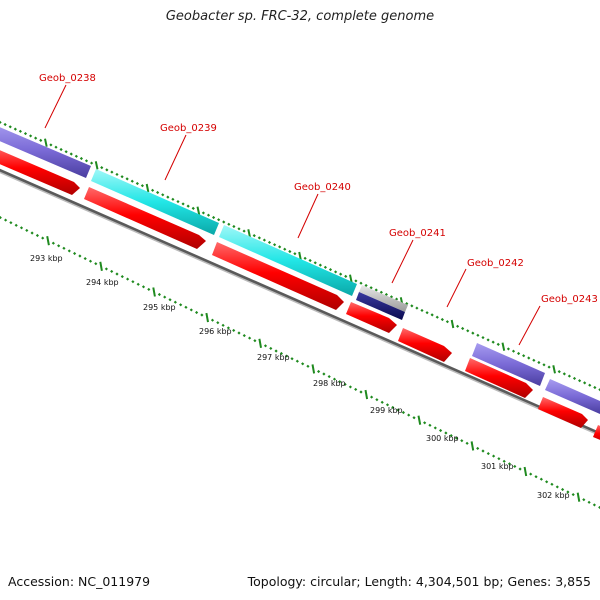 Image resolution: width=600 pixels, height=600 pixels. What do you see at coordinates (329, 383) in the screenshot?
I see `kbp-label: 298 kbp` at bounding box center [329, 383].